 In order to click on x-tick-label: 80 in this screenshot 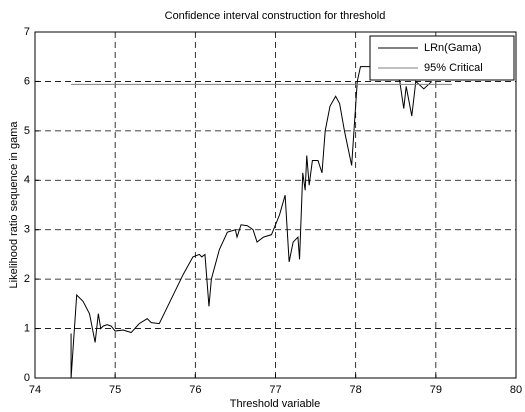, I will do `click(516, 390)`.